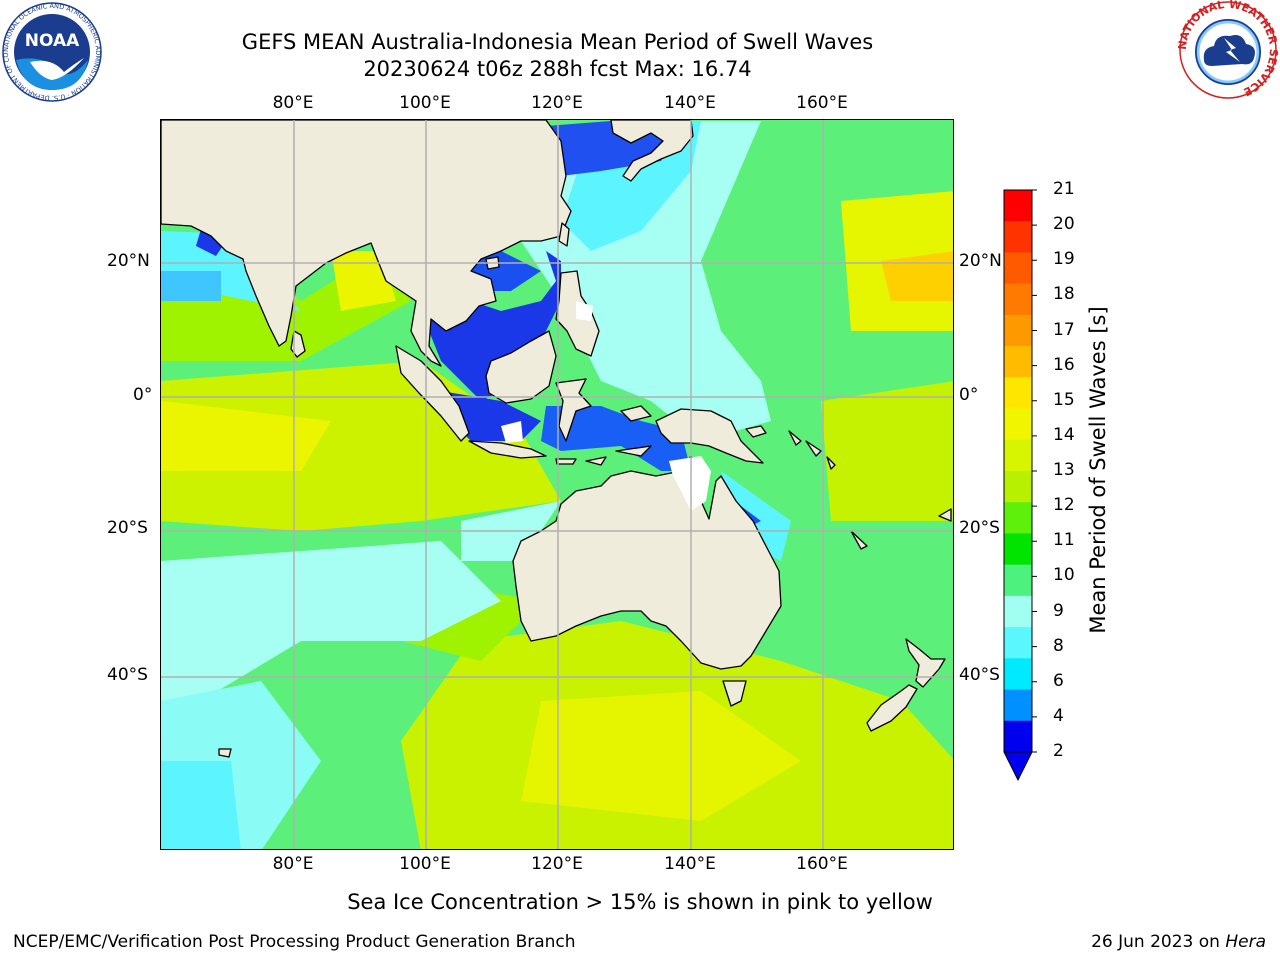  Describe the element at coordinates (1018, 766) in the screenshot. I see `colorbar-extend-arrow` at that location.